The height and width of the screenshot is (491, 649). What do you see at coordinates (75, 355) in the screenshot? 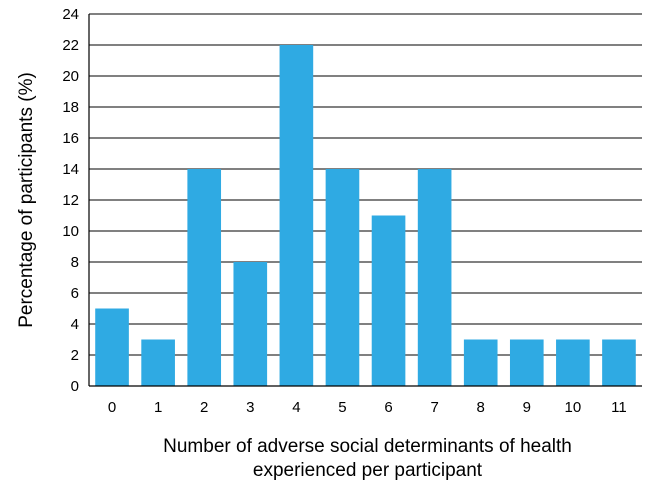
I see `y-tick-label: 2` at bounding box center [75, 355].